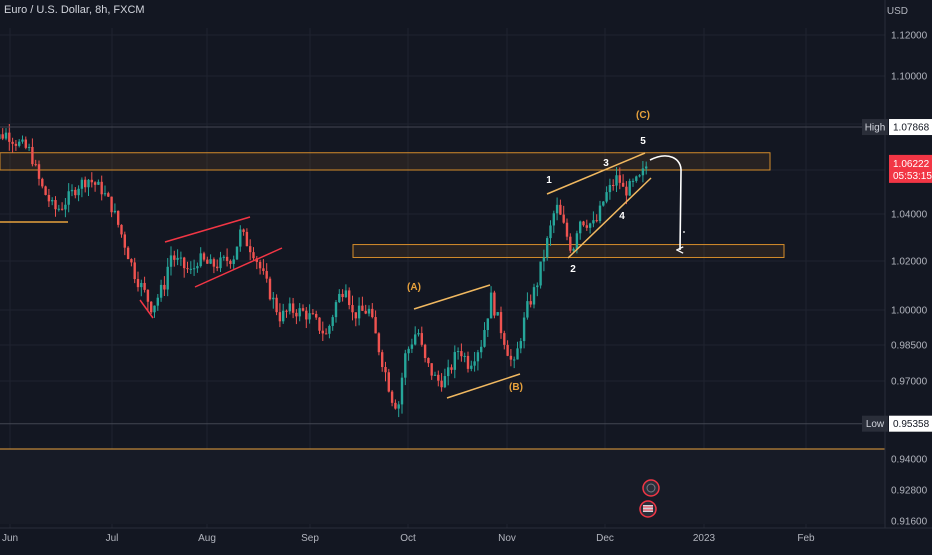  I want to click on low-tag-label: Low, so click(875, 424).